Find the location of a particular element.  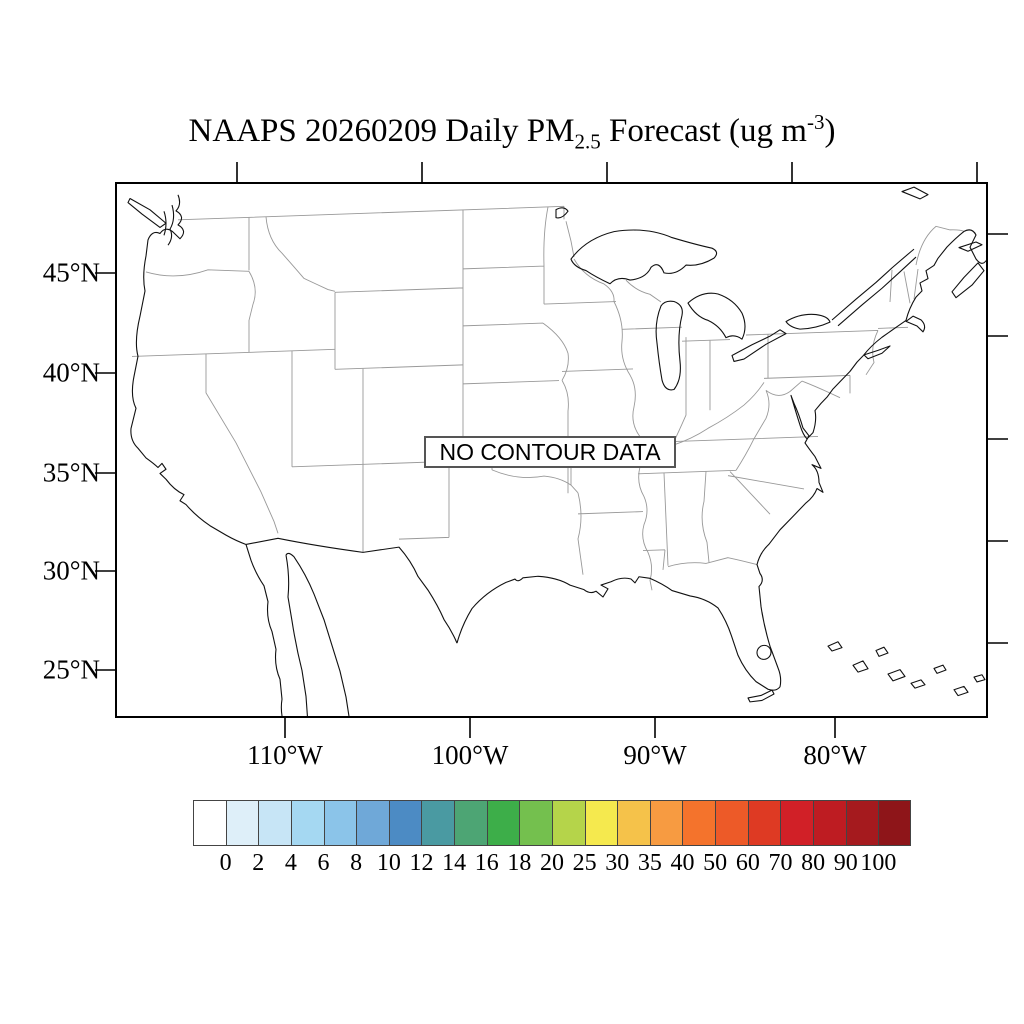

colorbar-label-80: 80 is located at coordinates (813, 863).